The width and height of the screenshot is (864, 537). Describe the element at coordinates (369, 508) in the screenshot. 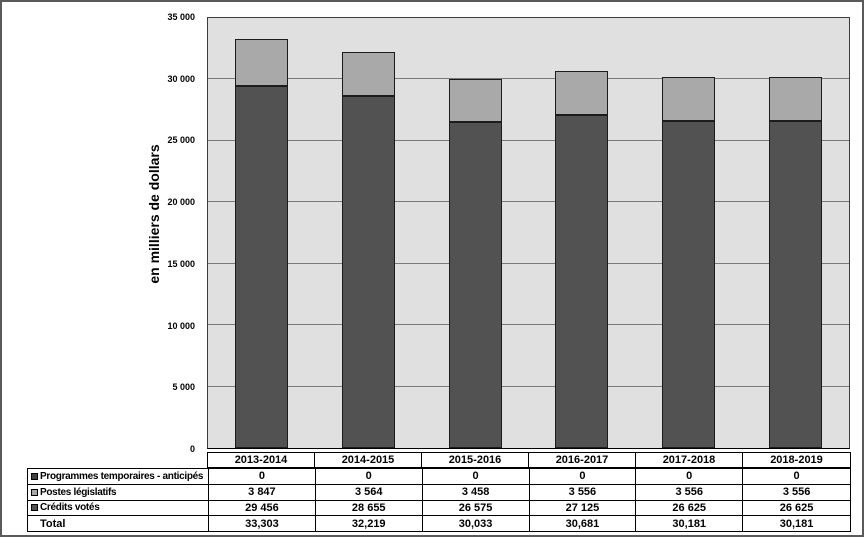

I see `value-cell: 28 655` at that location.